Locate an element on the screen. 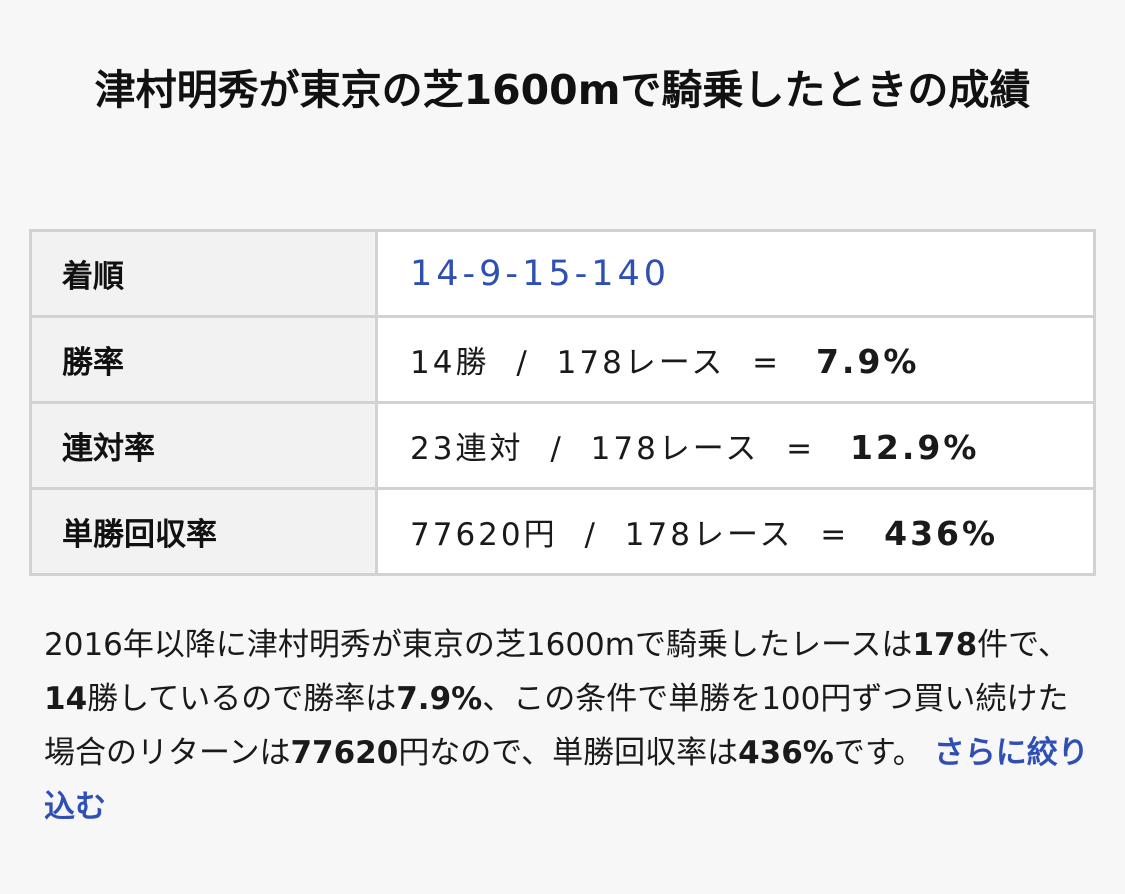 Image resolution: width=1125 pixels, height=894 pixels. table-row-quinella-rate: 連対率 23連対 / 178レース = 12.9% is located at coordinates (562, 445).